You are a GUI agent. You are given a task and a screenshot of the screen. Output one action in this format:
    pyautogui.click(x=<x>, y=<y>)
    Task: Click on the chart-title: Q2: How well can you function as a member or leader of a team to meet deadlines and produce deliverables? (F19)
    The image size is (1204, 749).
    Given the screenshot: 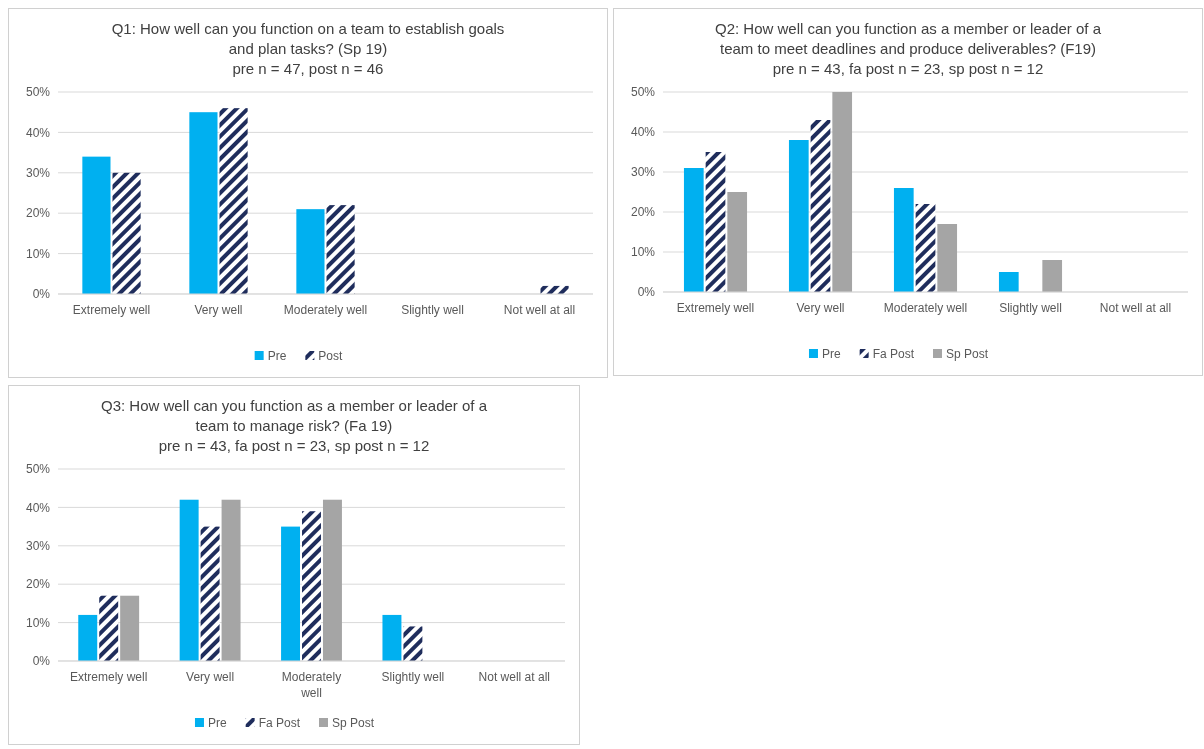 What is the action you would take?
    pyautogui.click(x=908, y=38)
    